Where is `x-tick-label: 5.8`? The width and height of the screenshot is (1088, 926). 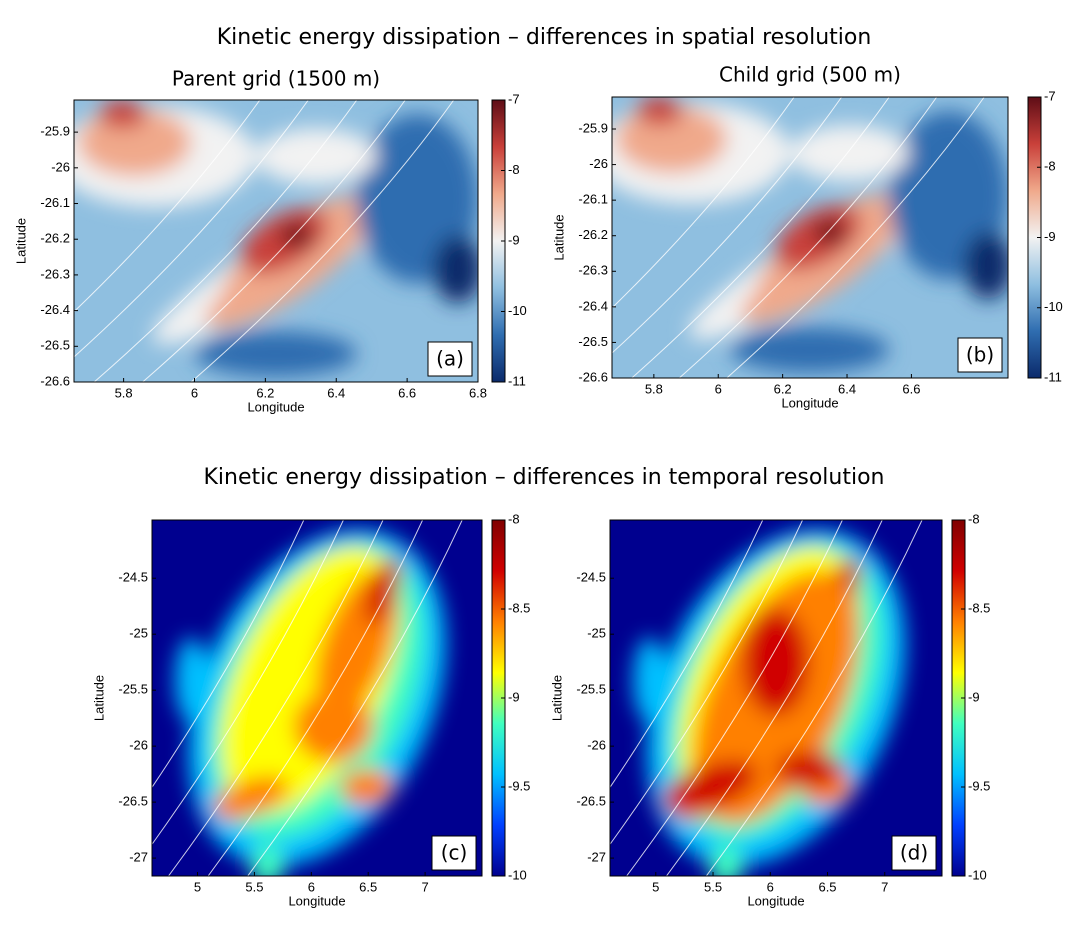 x-tick-label: 5.8 is located at coordinates (654, 388).